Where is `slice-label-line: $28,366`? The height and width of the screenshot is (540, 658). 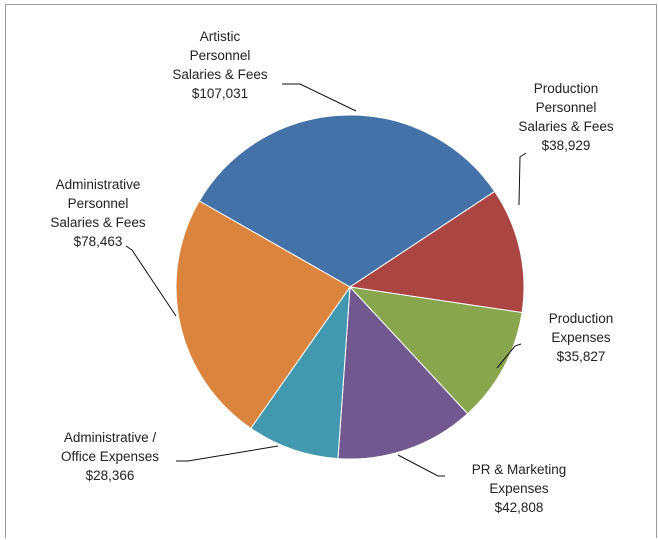
slice-label-line: $28,366 is located at coordinates (110, 475).